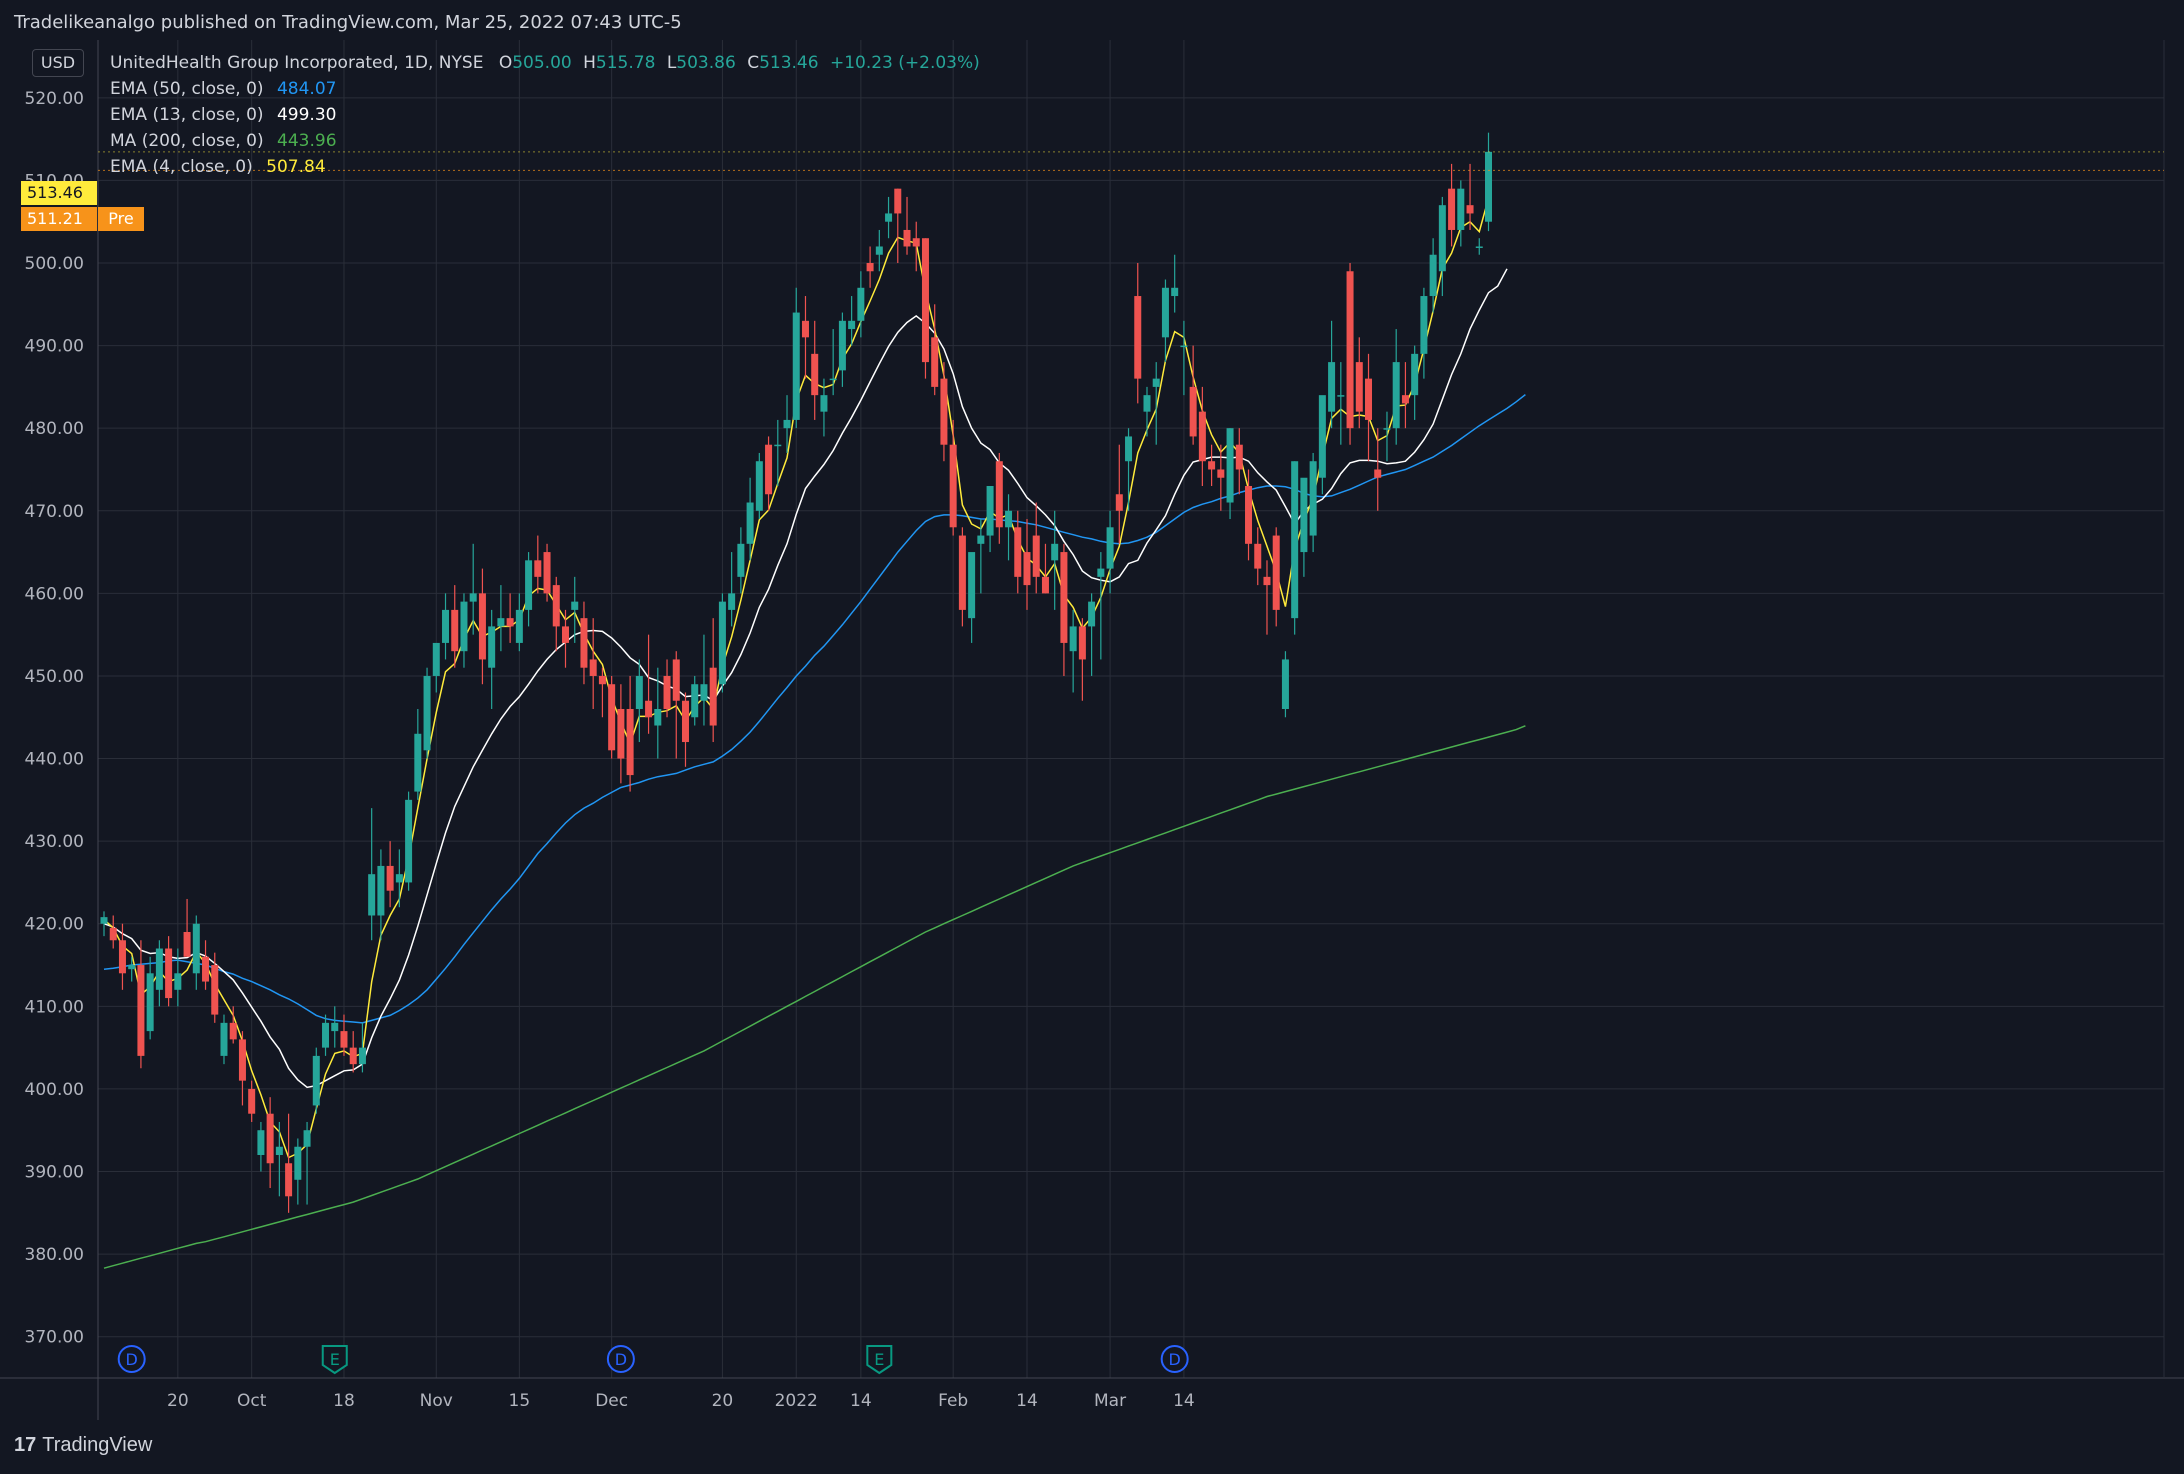  Describe the element at coordinates (54, 429) in the screenshot. I see `y-tick-label: 480.00` at that location.